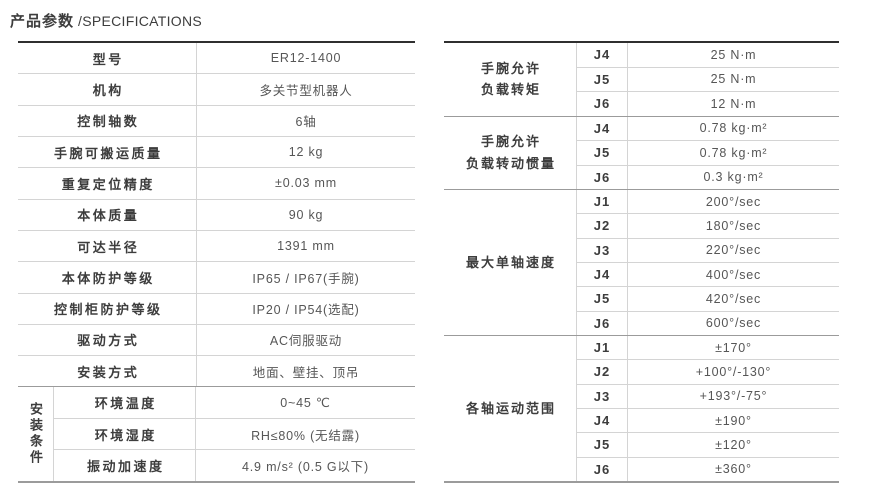 Image resolution: width=874 pixels, height=492 pixels. I want to click on spec-label: 可达半径, so click(107, 246).